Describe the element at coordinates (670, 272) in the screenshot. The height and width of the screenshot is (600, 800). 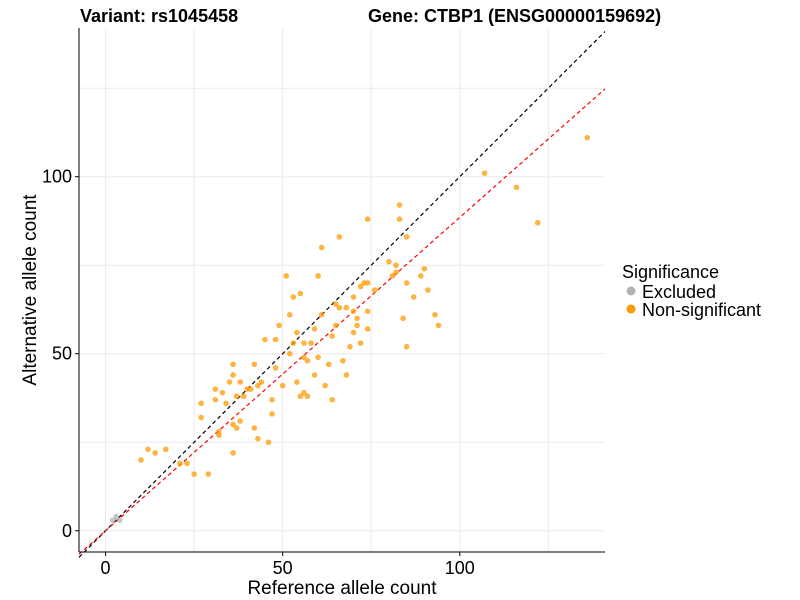
I see `legend-title: Significance` at that location.